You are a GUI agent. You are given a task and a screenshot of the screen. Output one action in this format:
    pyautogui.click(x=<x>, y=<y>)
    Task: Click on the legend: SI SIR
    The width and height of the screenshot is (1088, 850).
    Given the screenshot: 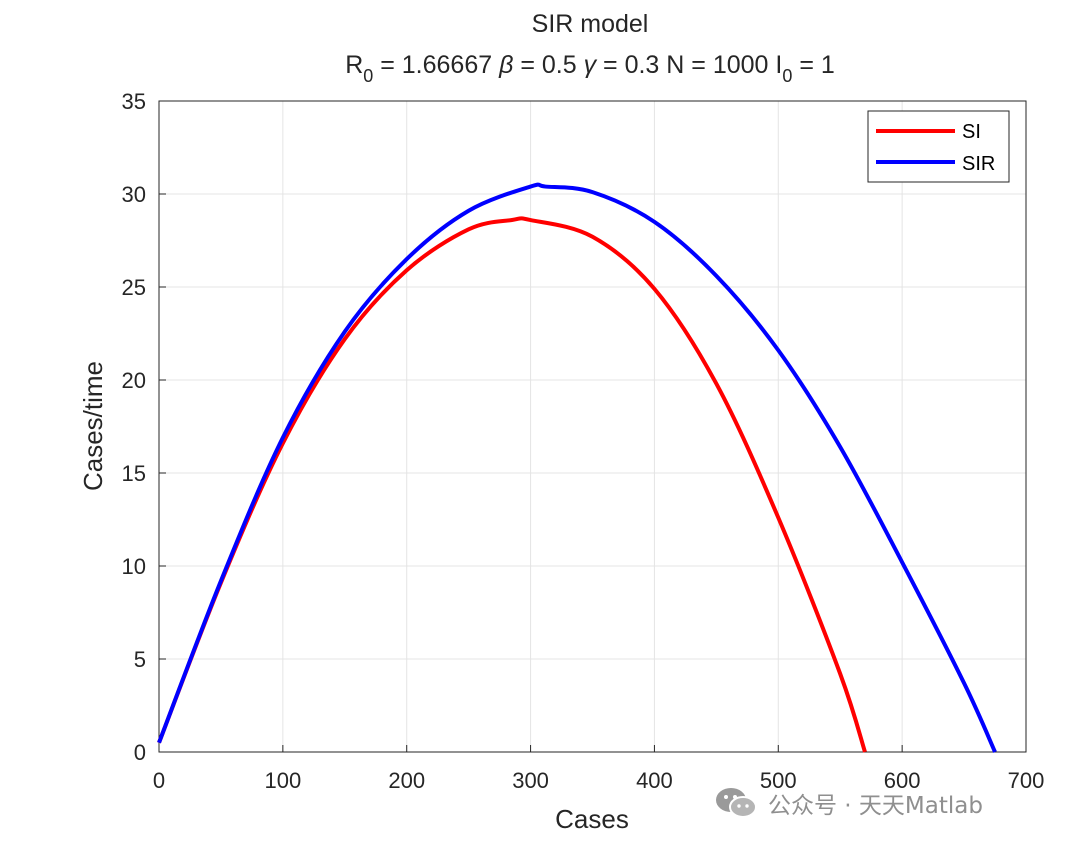 What is the action you would take?
    pyautogui.click(x=938, y=146)
    